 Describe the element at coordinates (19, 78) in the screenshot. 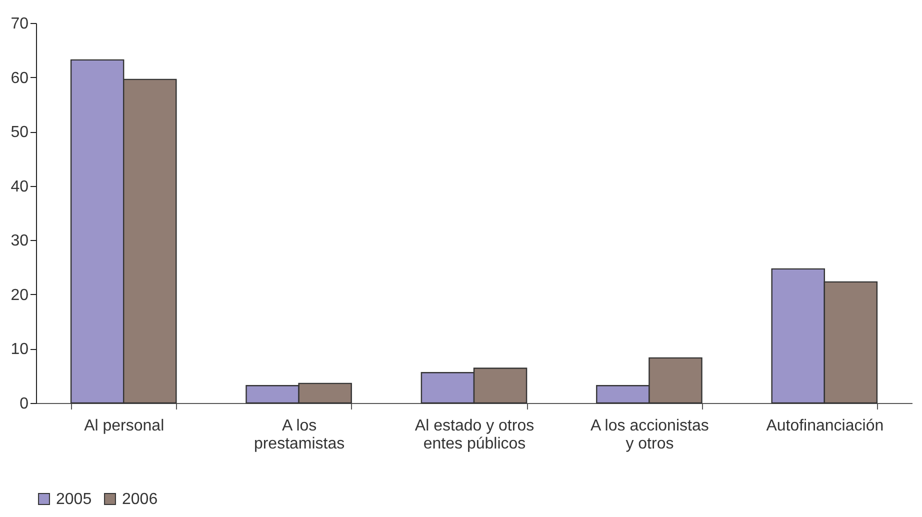

I see `y-tick-label: 60` at that location.